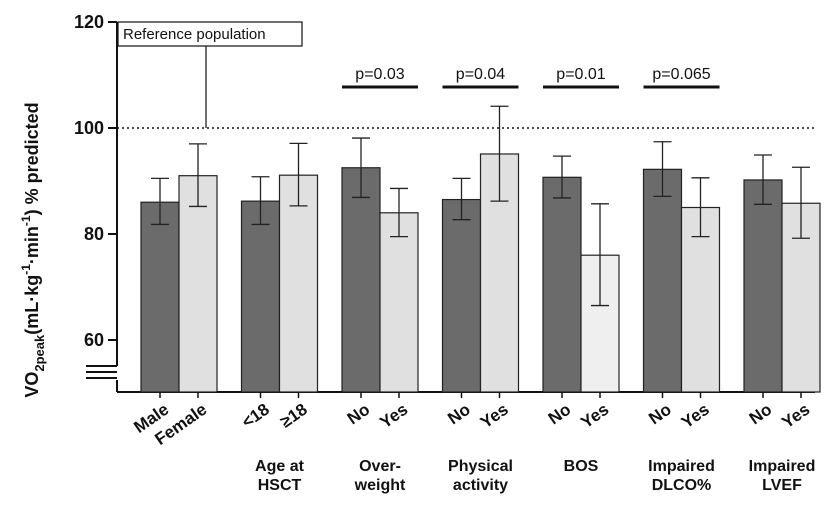  What do you see at coordinates (379, 74) in the screenshot?
I see `pvalue-label: p=0.03` at bounding box center [379, 74].